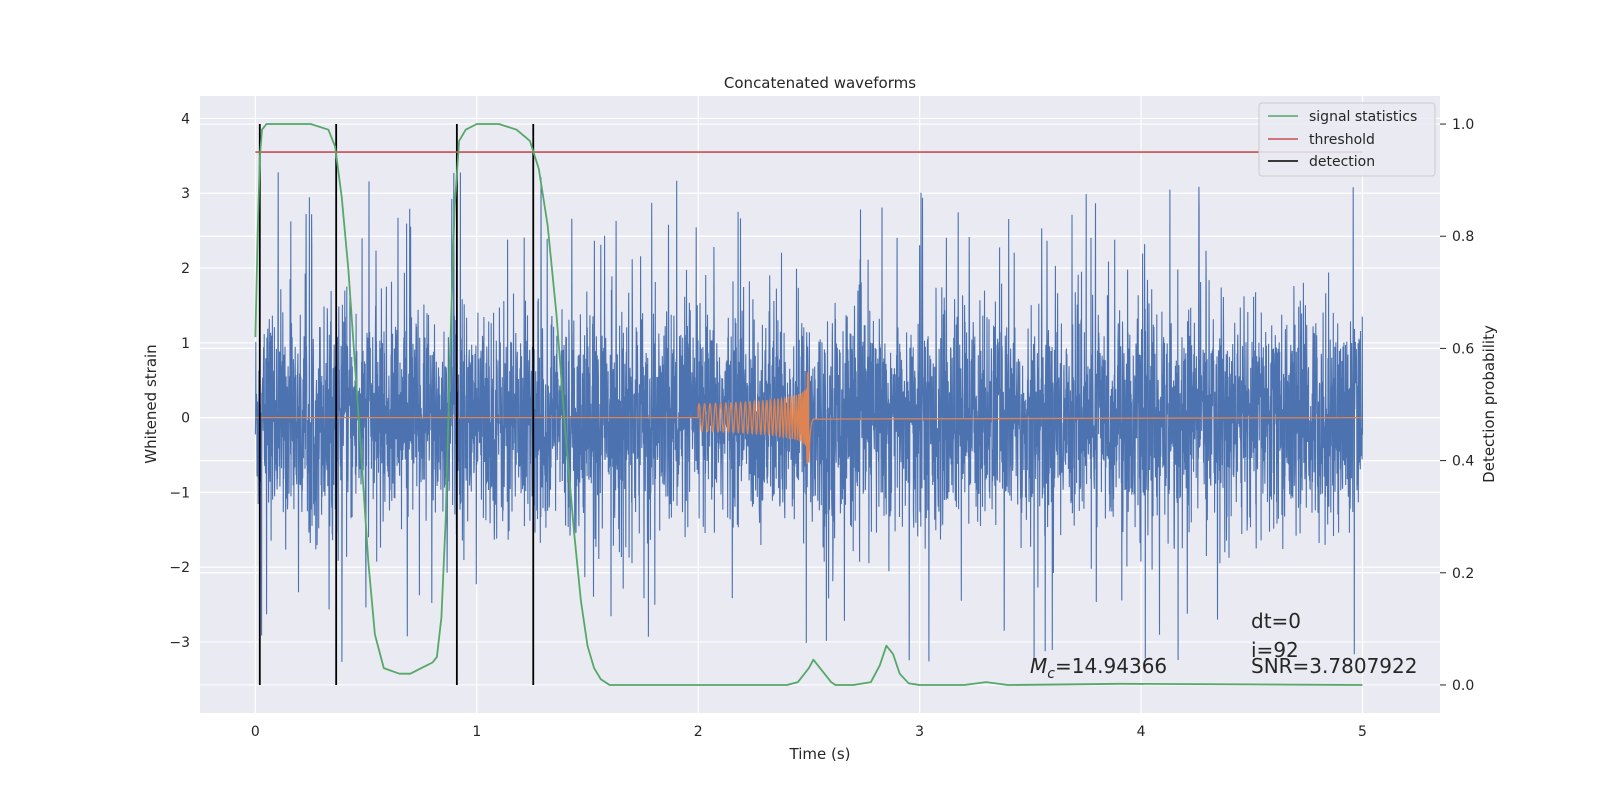 The height and width of the screenshot is (800, 1600). I want to click on chirp-waveform-line, so click(809, 417).